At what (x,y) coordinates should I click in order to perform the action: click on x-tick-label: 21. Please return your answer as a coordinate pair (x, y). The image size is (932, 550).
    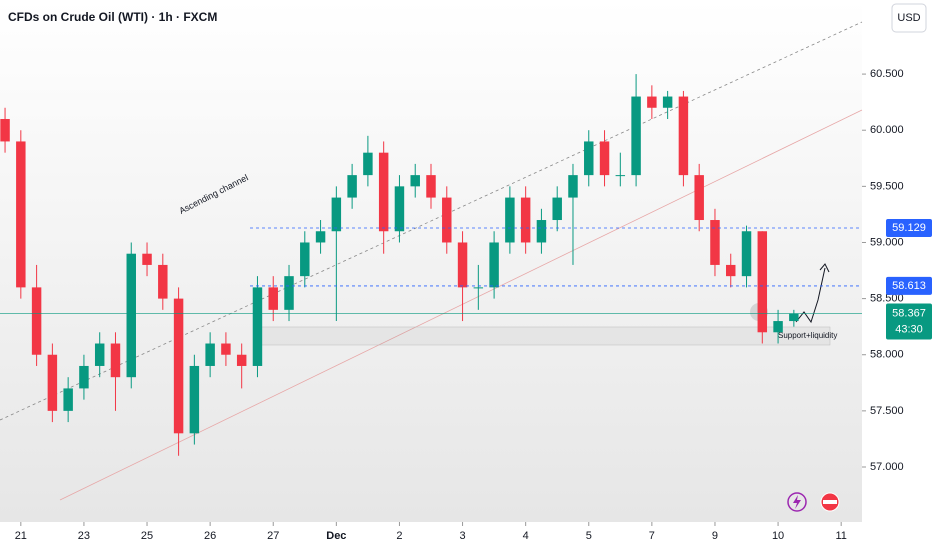
    Looking at the image, I should click on (21, 536).